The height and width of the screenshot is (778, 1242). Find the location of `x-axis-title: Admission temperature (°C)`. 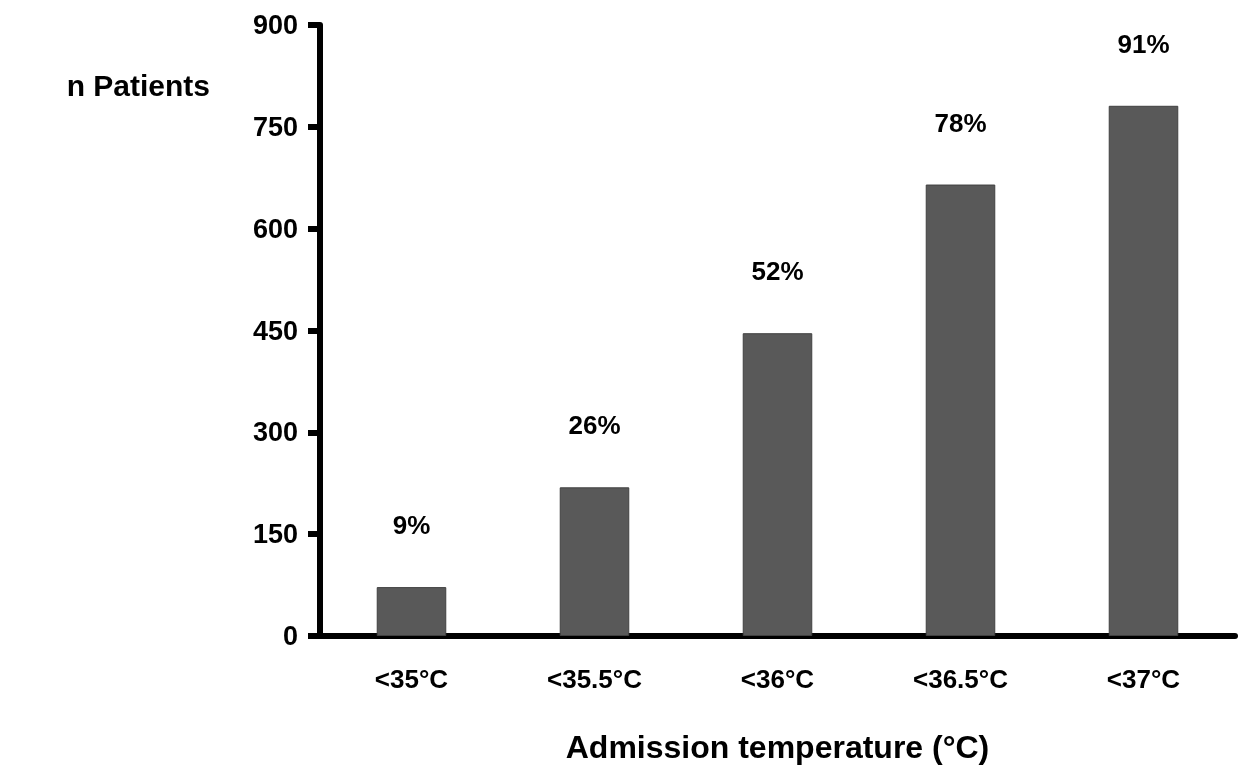

x-axis-title: Admission temperature (°C) is located at coordinates (777, 747).